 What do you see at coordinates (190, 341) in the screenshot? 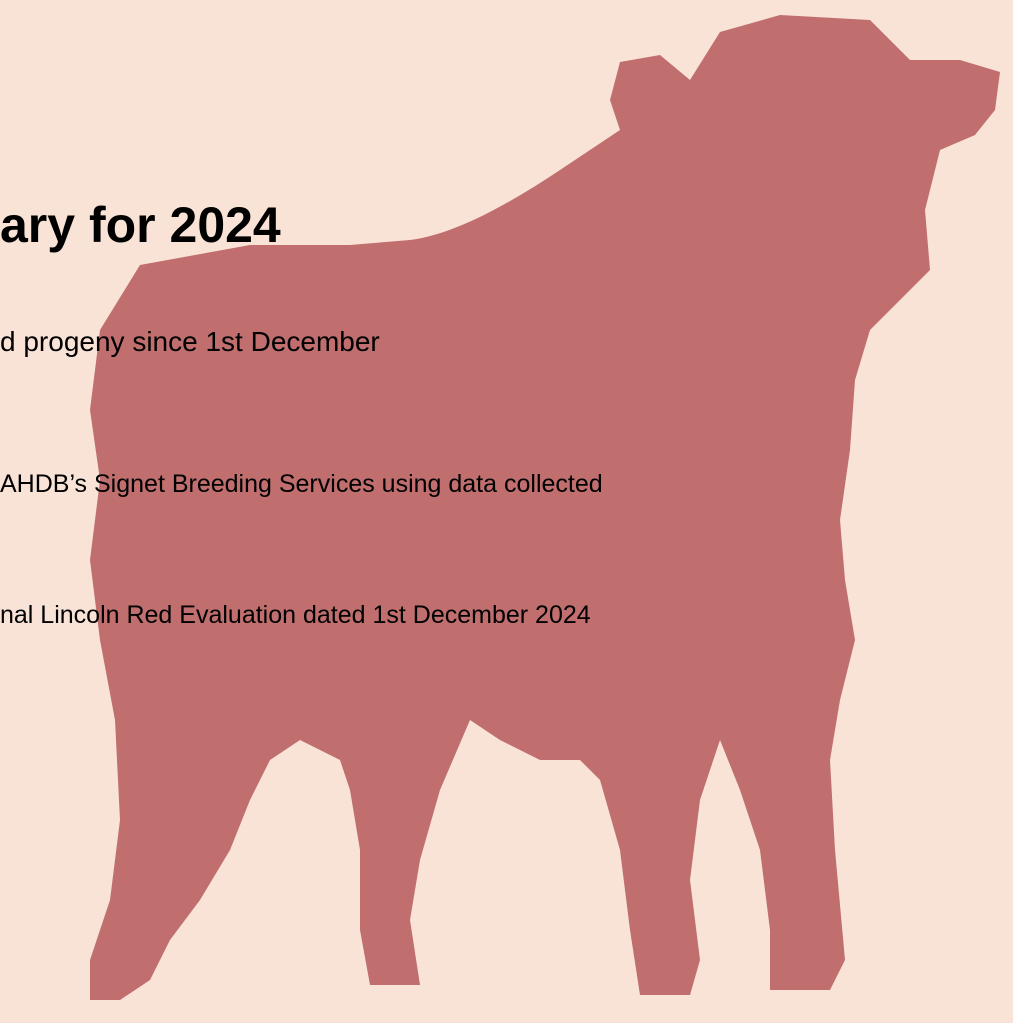
I see `text-line: d progeny since 1st December` at bounding box center [190, 341].